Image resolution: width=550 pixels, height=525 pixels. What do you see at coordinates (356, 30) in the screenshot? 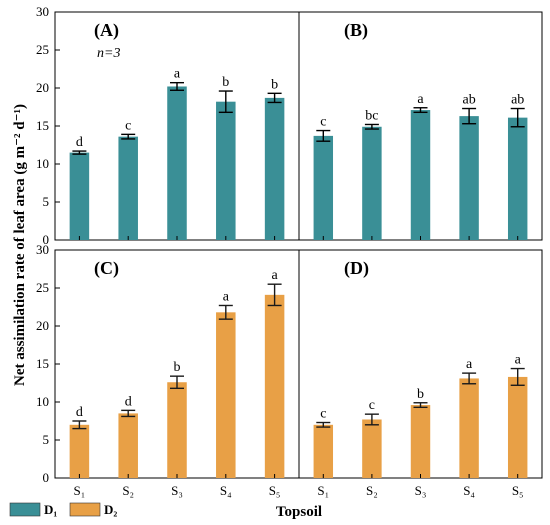
I see `panel-label: (B)` at bounding box center [356, 30].